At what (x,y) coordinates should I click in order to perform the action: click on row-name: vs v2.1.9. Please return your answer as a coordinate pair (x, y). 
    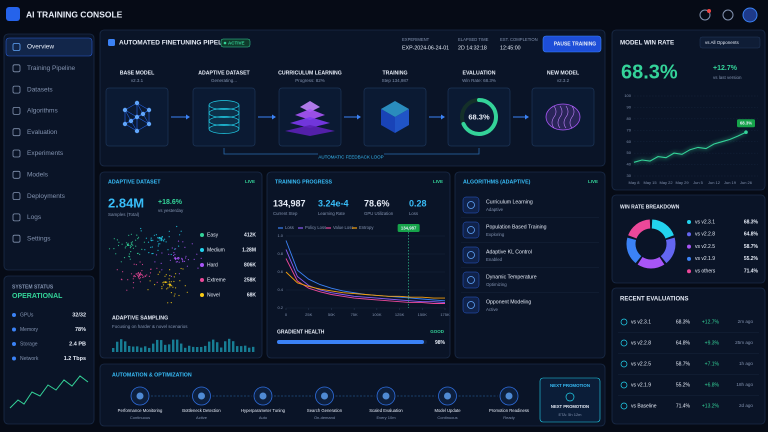
    Looking at the image, I should click on (641, 385).